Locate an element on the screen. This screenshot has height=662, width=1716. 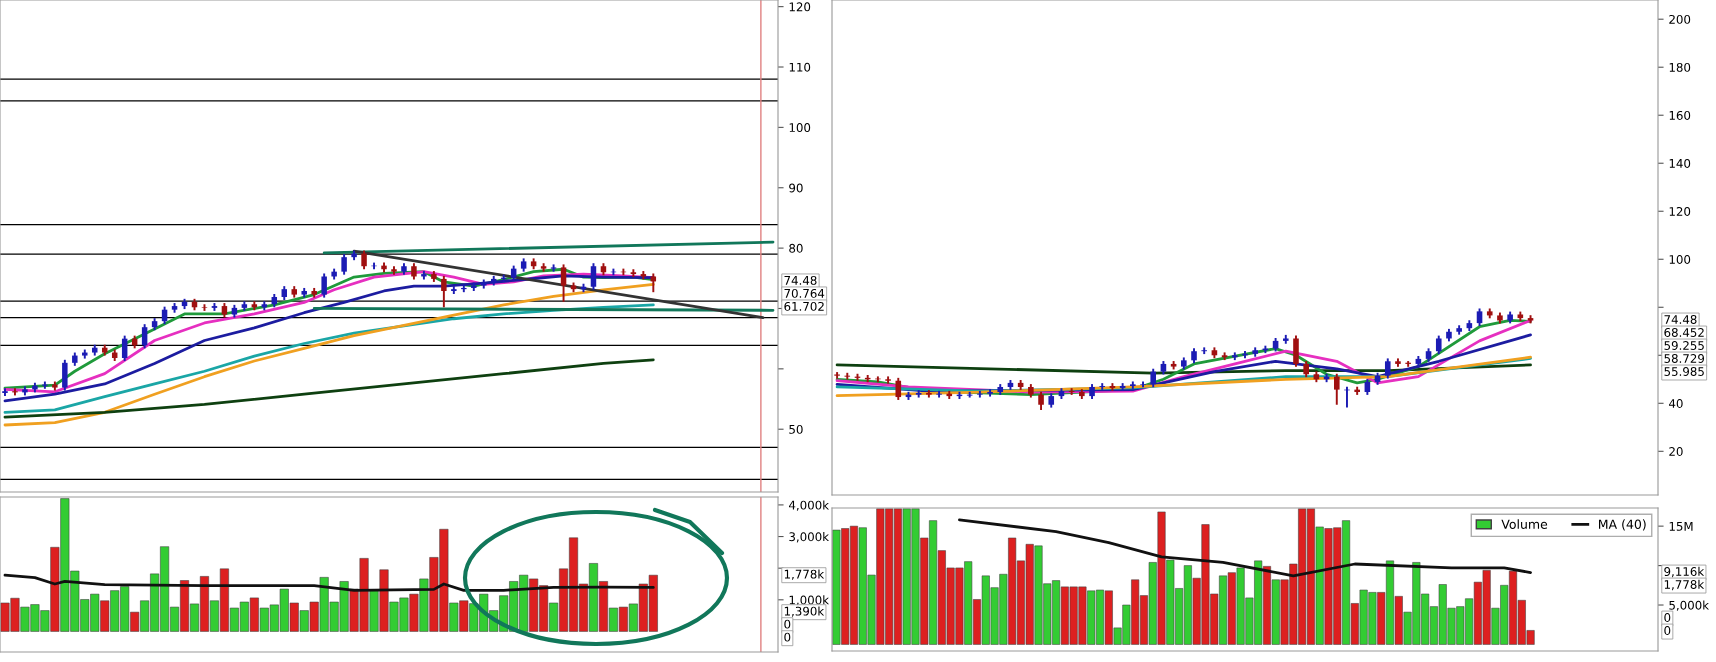
text: 1,390k is located at coordinates (804, 611).